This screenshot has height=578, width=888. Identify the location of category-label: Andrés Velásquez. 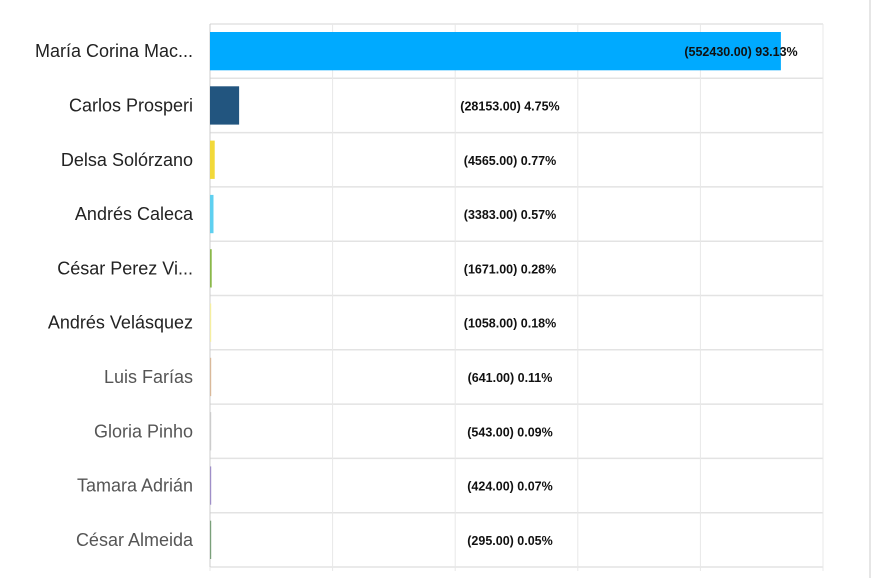
(120, 323).